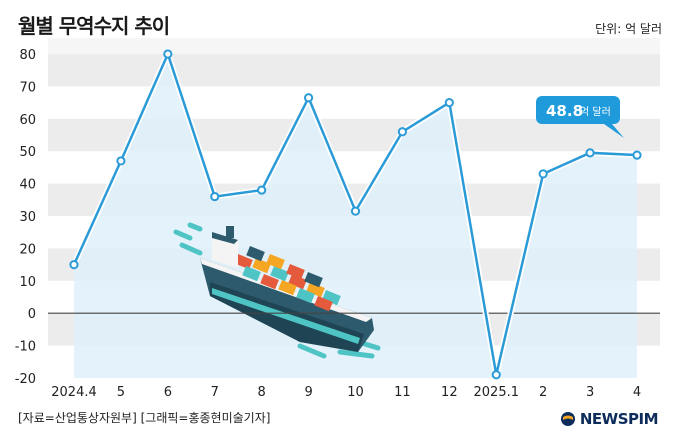 This screenshot has width=680, height=442. I want to click on callout-box, so click(578, 110).